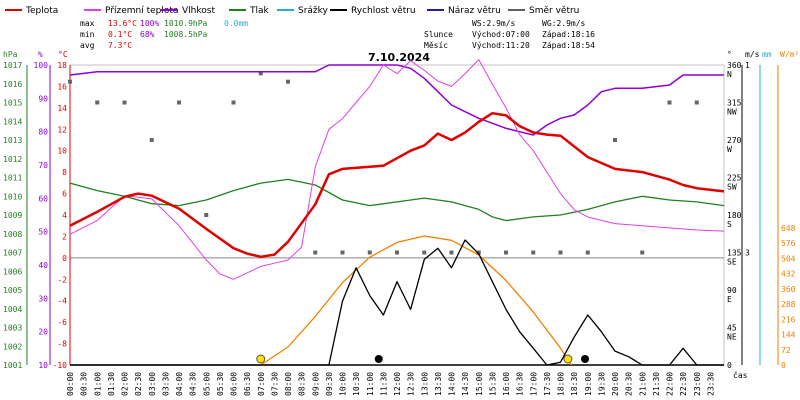 The image size is (800, 400). I want to click on temp-tick-label: 16, so click(62, 86).